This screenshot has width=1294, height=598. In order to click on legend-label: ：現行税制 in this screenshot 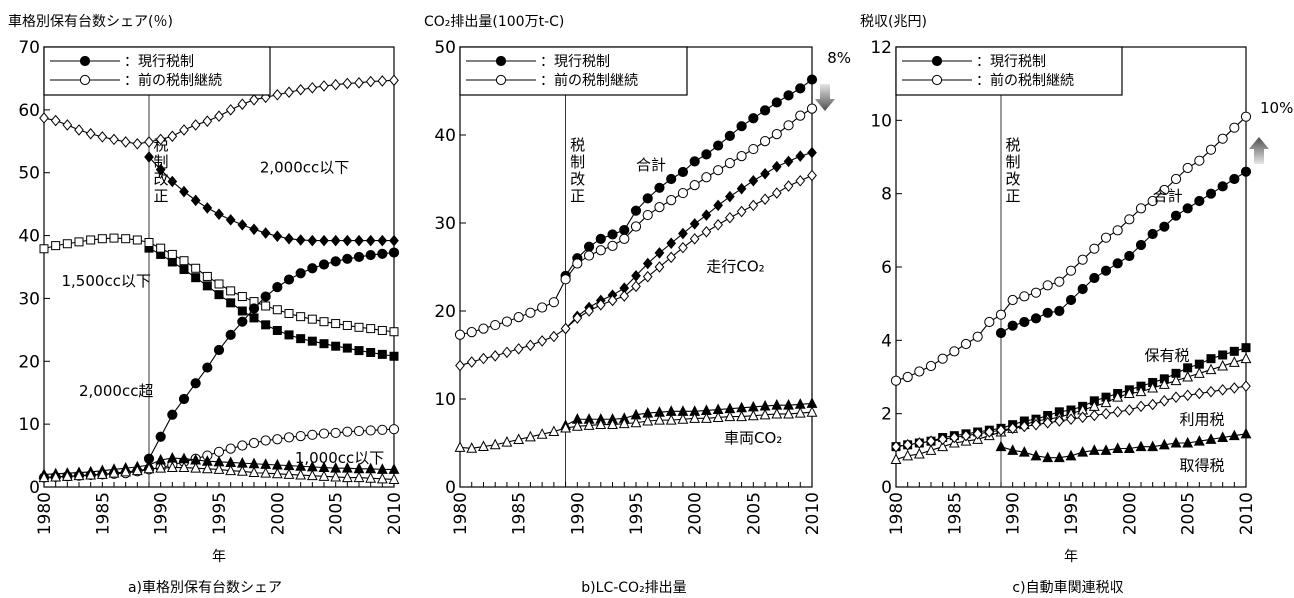, I will do `click(575, 62)`.